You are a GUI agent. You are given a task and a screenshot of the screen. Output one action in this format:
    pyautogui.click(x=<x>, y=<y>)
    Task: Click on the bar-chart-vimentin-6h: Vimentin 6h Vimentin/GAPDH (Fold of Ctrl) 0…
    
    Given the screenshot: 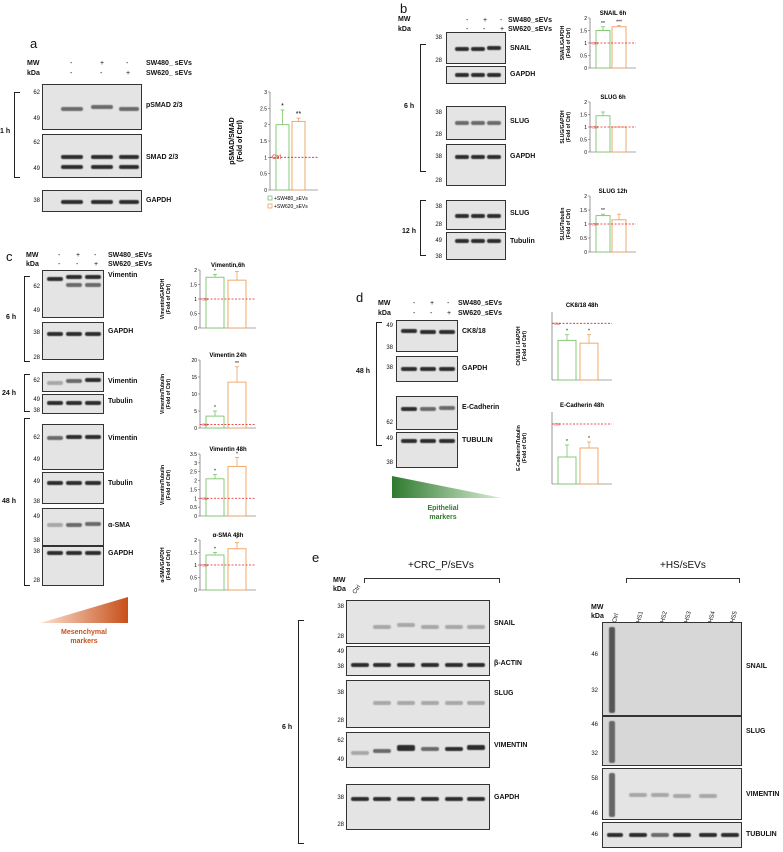 What is the action you would take?
    pyautogui.click(x=208, y=297)
    